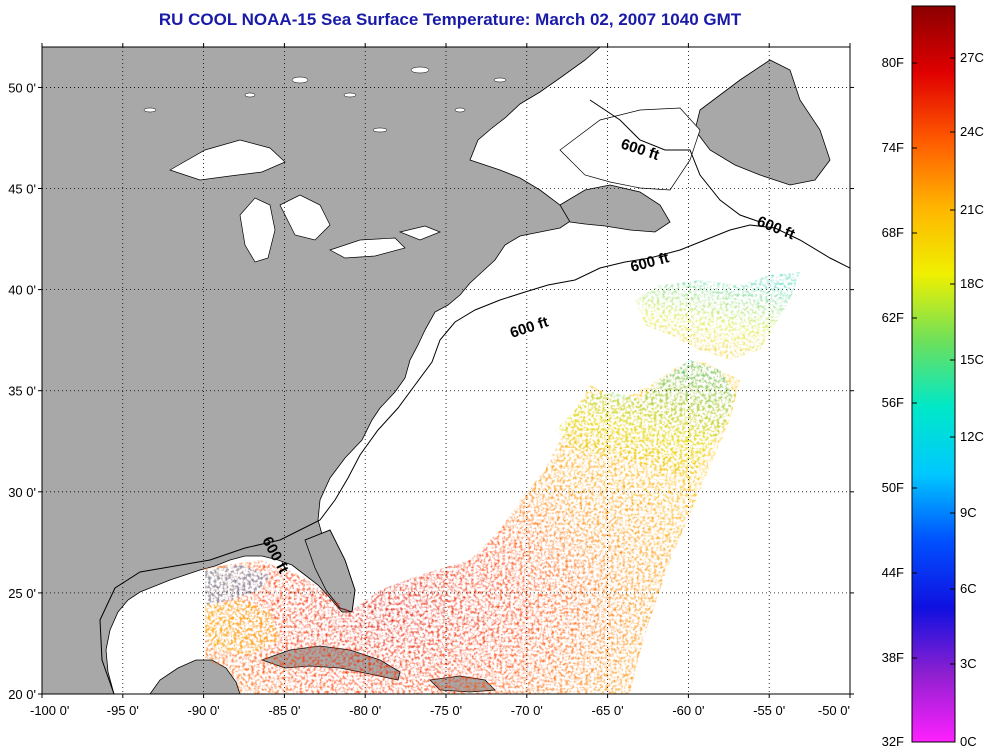  Describe the element at coordinates (22, 87) in the screenshot. I see `lat-tick-label: 50 0'` at that location.